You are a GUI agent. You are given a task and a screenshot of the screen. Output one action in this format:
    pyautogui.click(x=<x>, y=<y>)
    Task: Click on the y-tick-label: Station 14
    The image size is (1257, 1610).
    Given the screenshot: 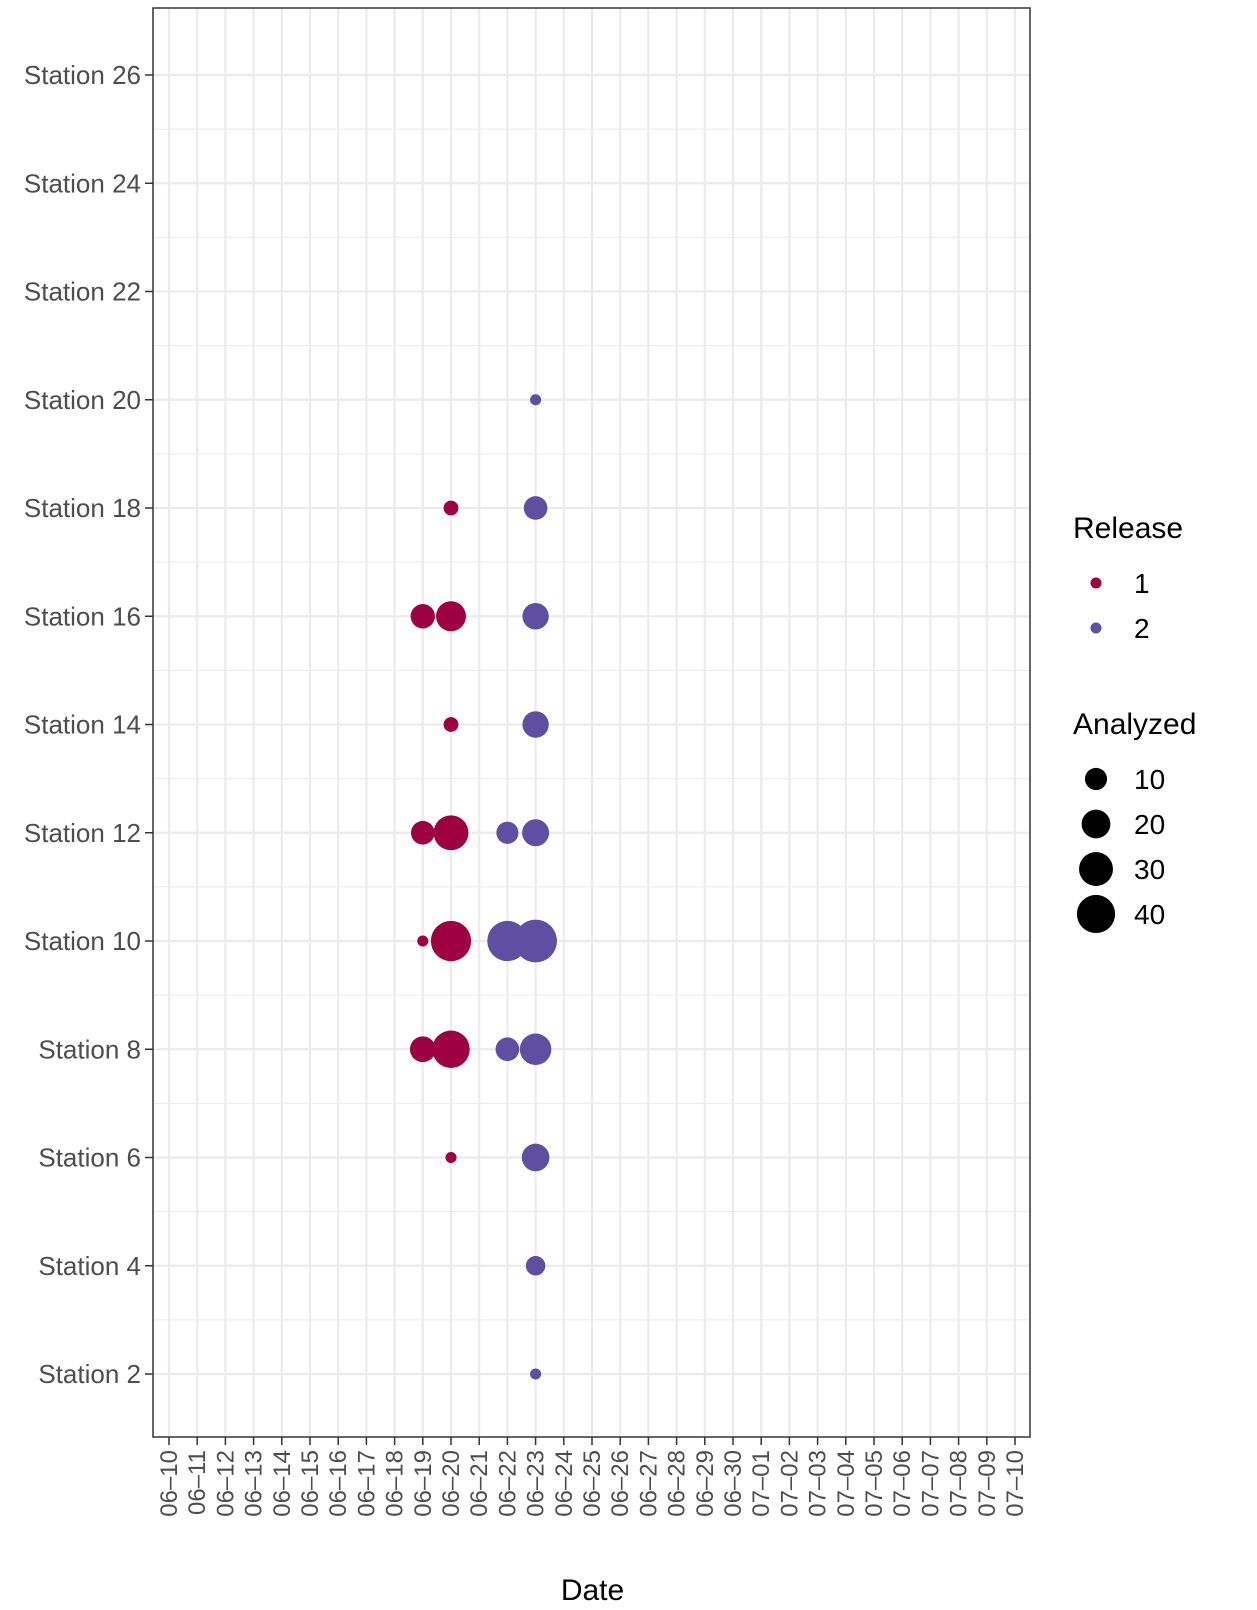 What is the action you would take?
    pyautogui.click(x=82, y=725)
    